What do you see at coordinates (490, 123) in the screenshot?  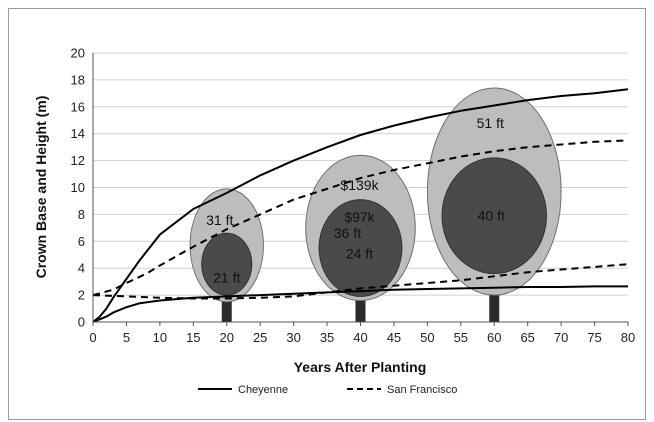 I see `outer-crown-label-year-60: 51 ft` at bounding box center [490, 123].